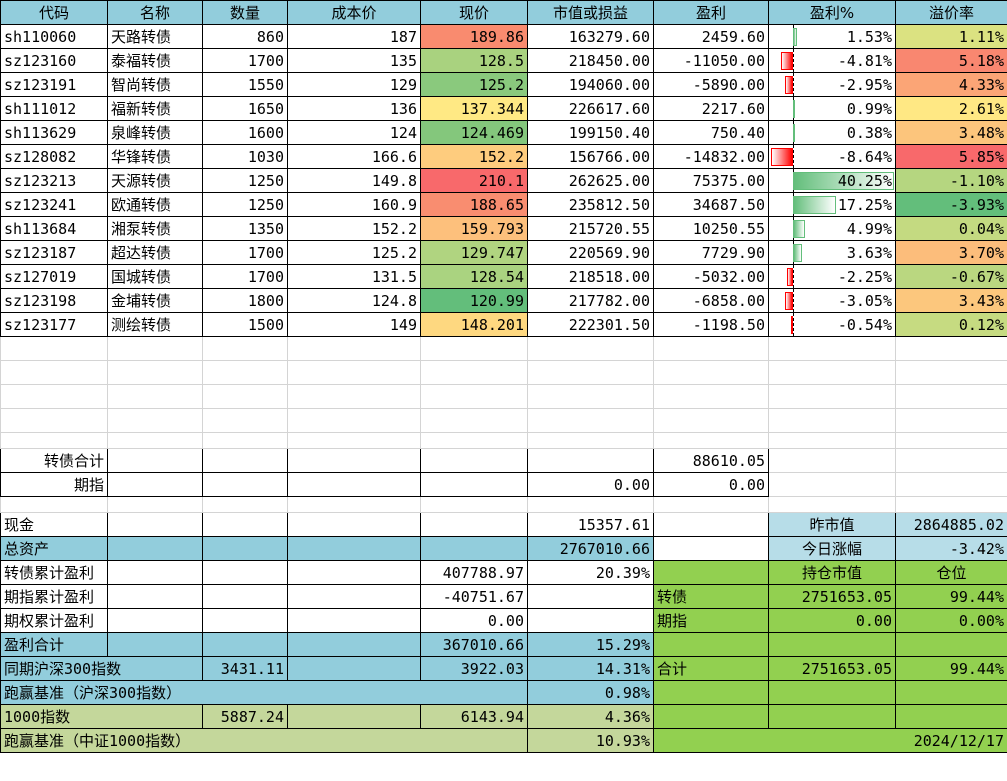  Describe the element at coordinates (832, 12) in the screenshot. I see `column-header: 盈利%` at that location.